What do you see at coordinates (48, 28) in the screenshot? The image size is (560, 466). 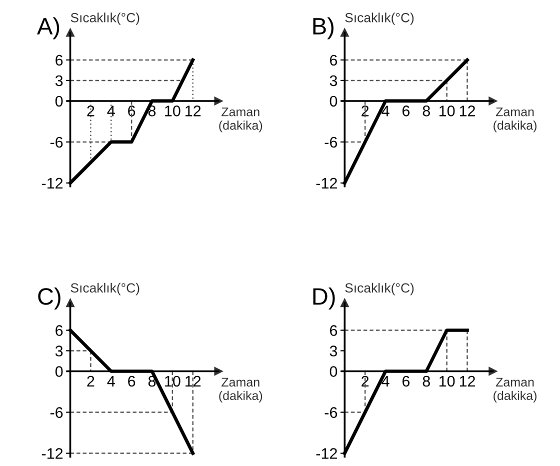 I see `chart-title: A)` at bounding box center [48, 28].